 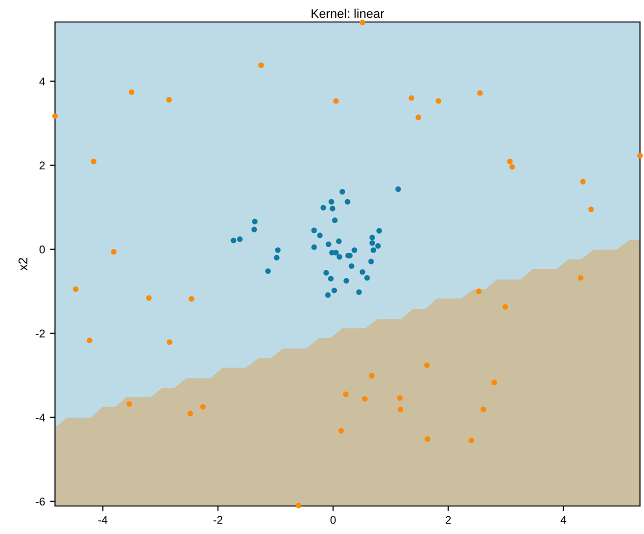 What do you see at coordinates (333, 520) in the screenshot?
I see `x-tick-label: 0` at bounding box center [333, 520].